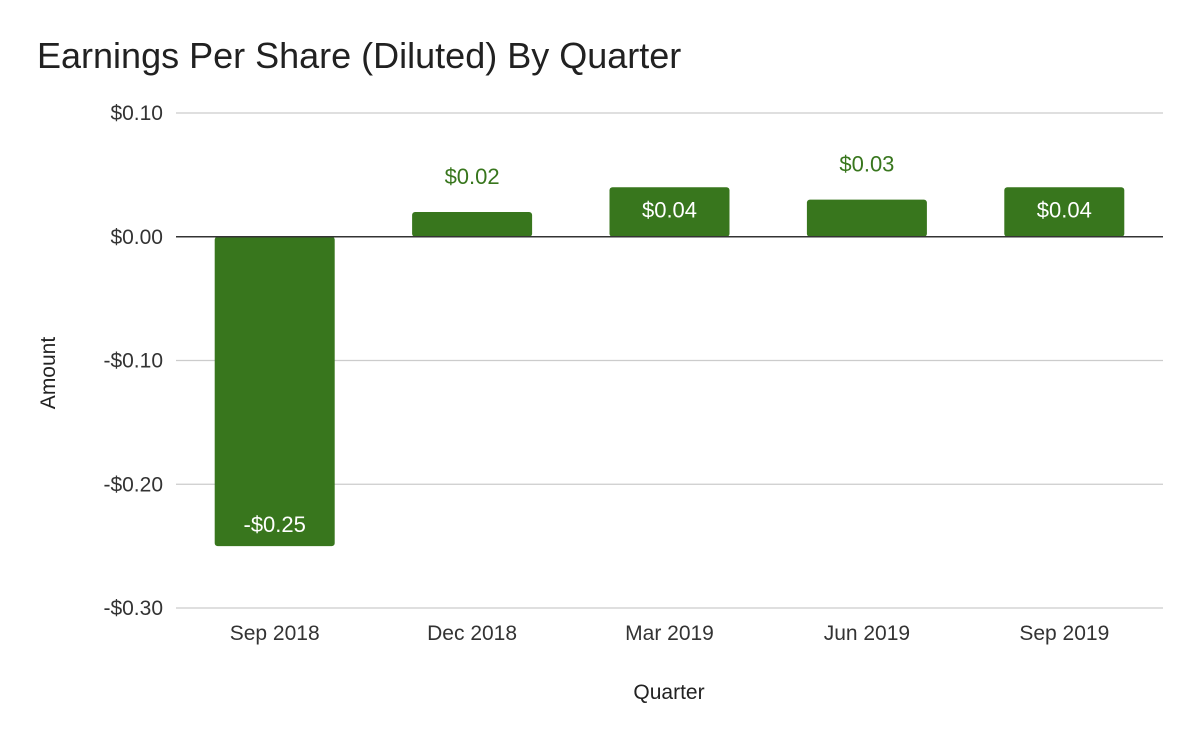 The width and height of the screenshot is (1199, 742). I want to click on x-tick-label: Jun 2019, so click(867, 633).